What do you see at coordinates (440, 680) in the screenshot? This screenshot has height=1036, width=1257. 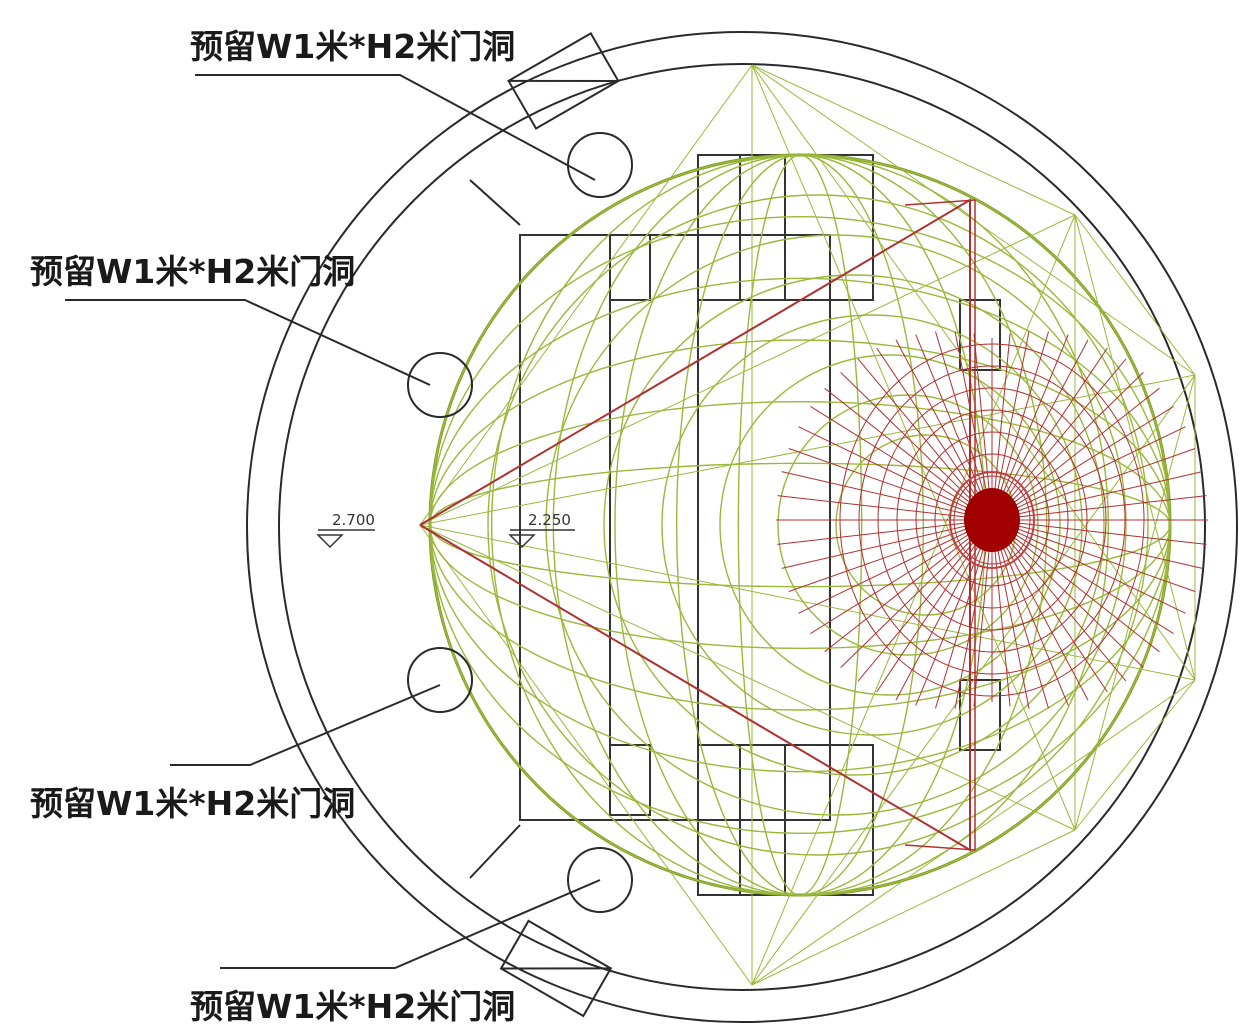 I see `opening-circle-lower` at bounding box center [440, 680].